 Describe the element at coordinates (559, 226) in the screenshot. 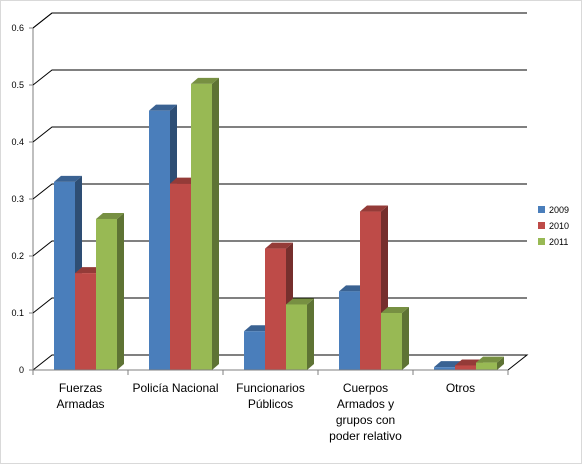

I see `legend-label-2010: 2010` at that location.